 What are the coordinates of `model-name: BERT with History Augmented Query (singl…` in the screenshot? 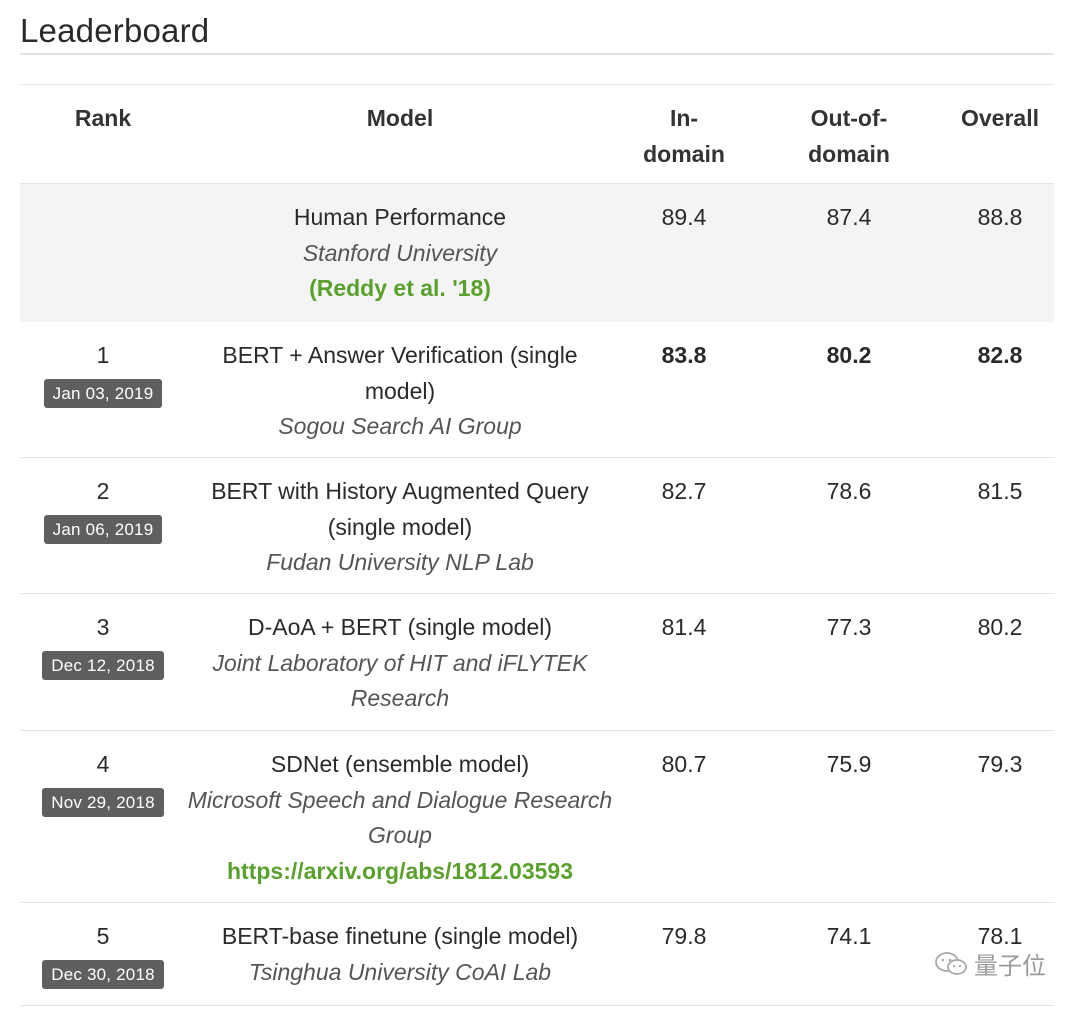 It's located at (400, 509).